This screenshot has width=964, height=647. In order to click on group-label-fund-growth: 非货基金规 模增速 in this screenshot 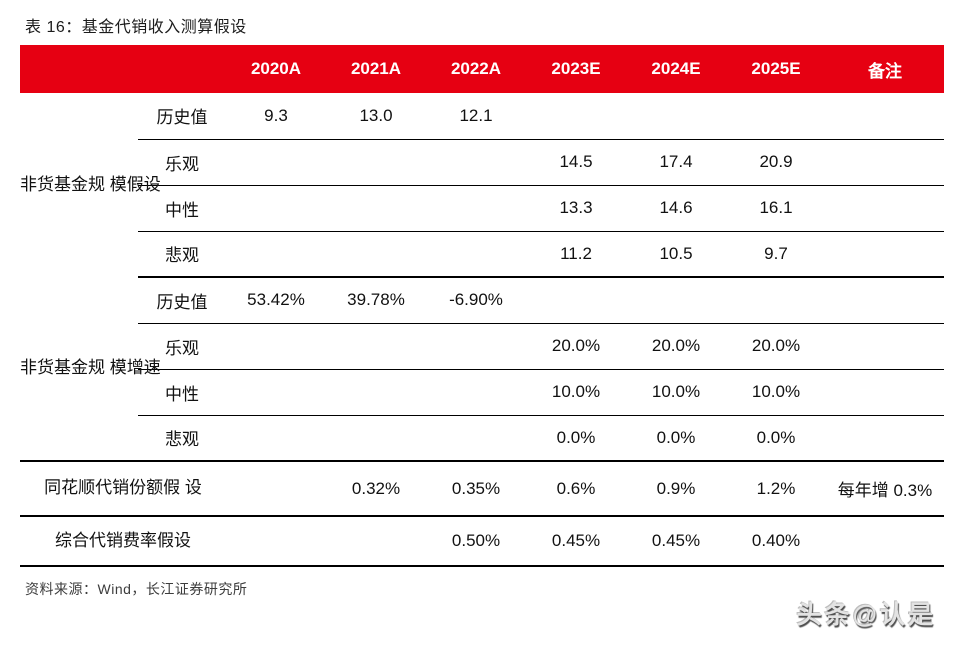, I will do `click(90, 369)`.